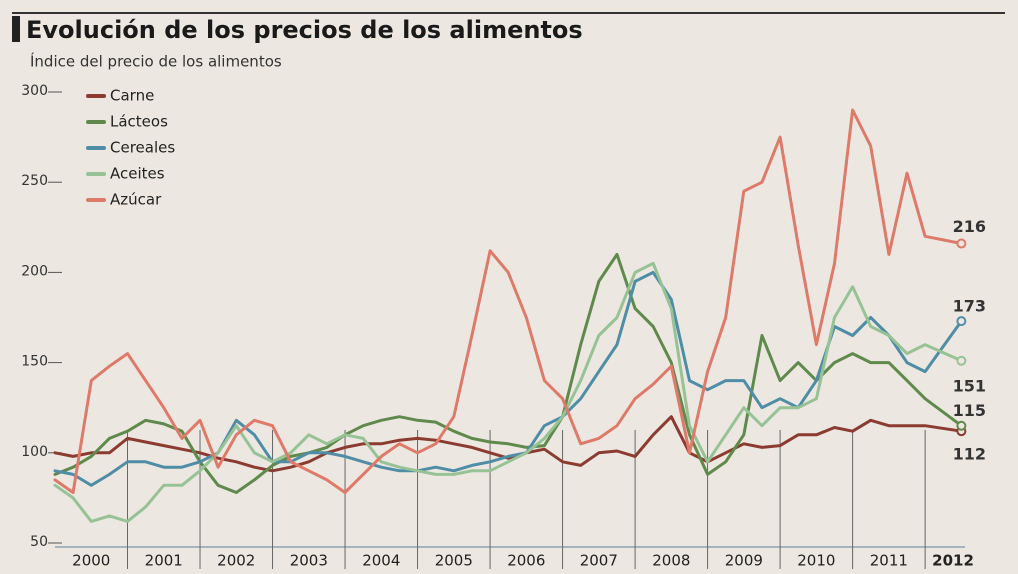  What do you see at coordinates (34, 362) in the screenshot?
I see `y-tick-label: 150` at bounding box center [34, 362].